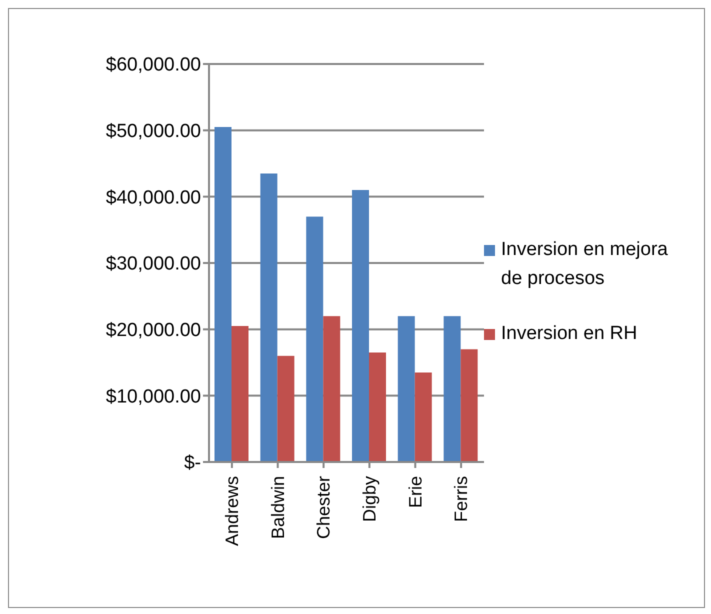  Describe the element at coordinates (278, 508) in the screenshot. I see `x-tick-label: Baldwin` at that location.